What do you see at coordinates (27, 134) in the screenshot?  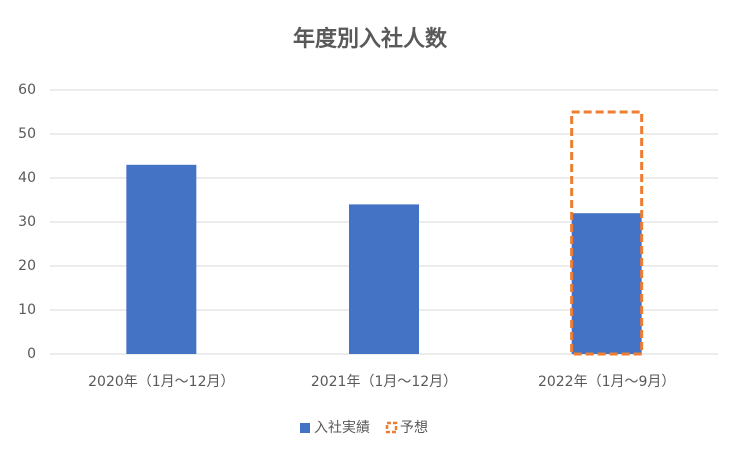 I see `y-tick-label: 50` at bounding box center [27, 134].